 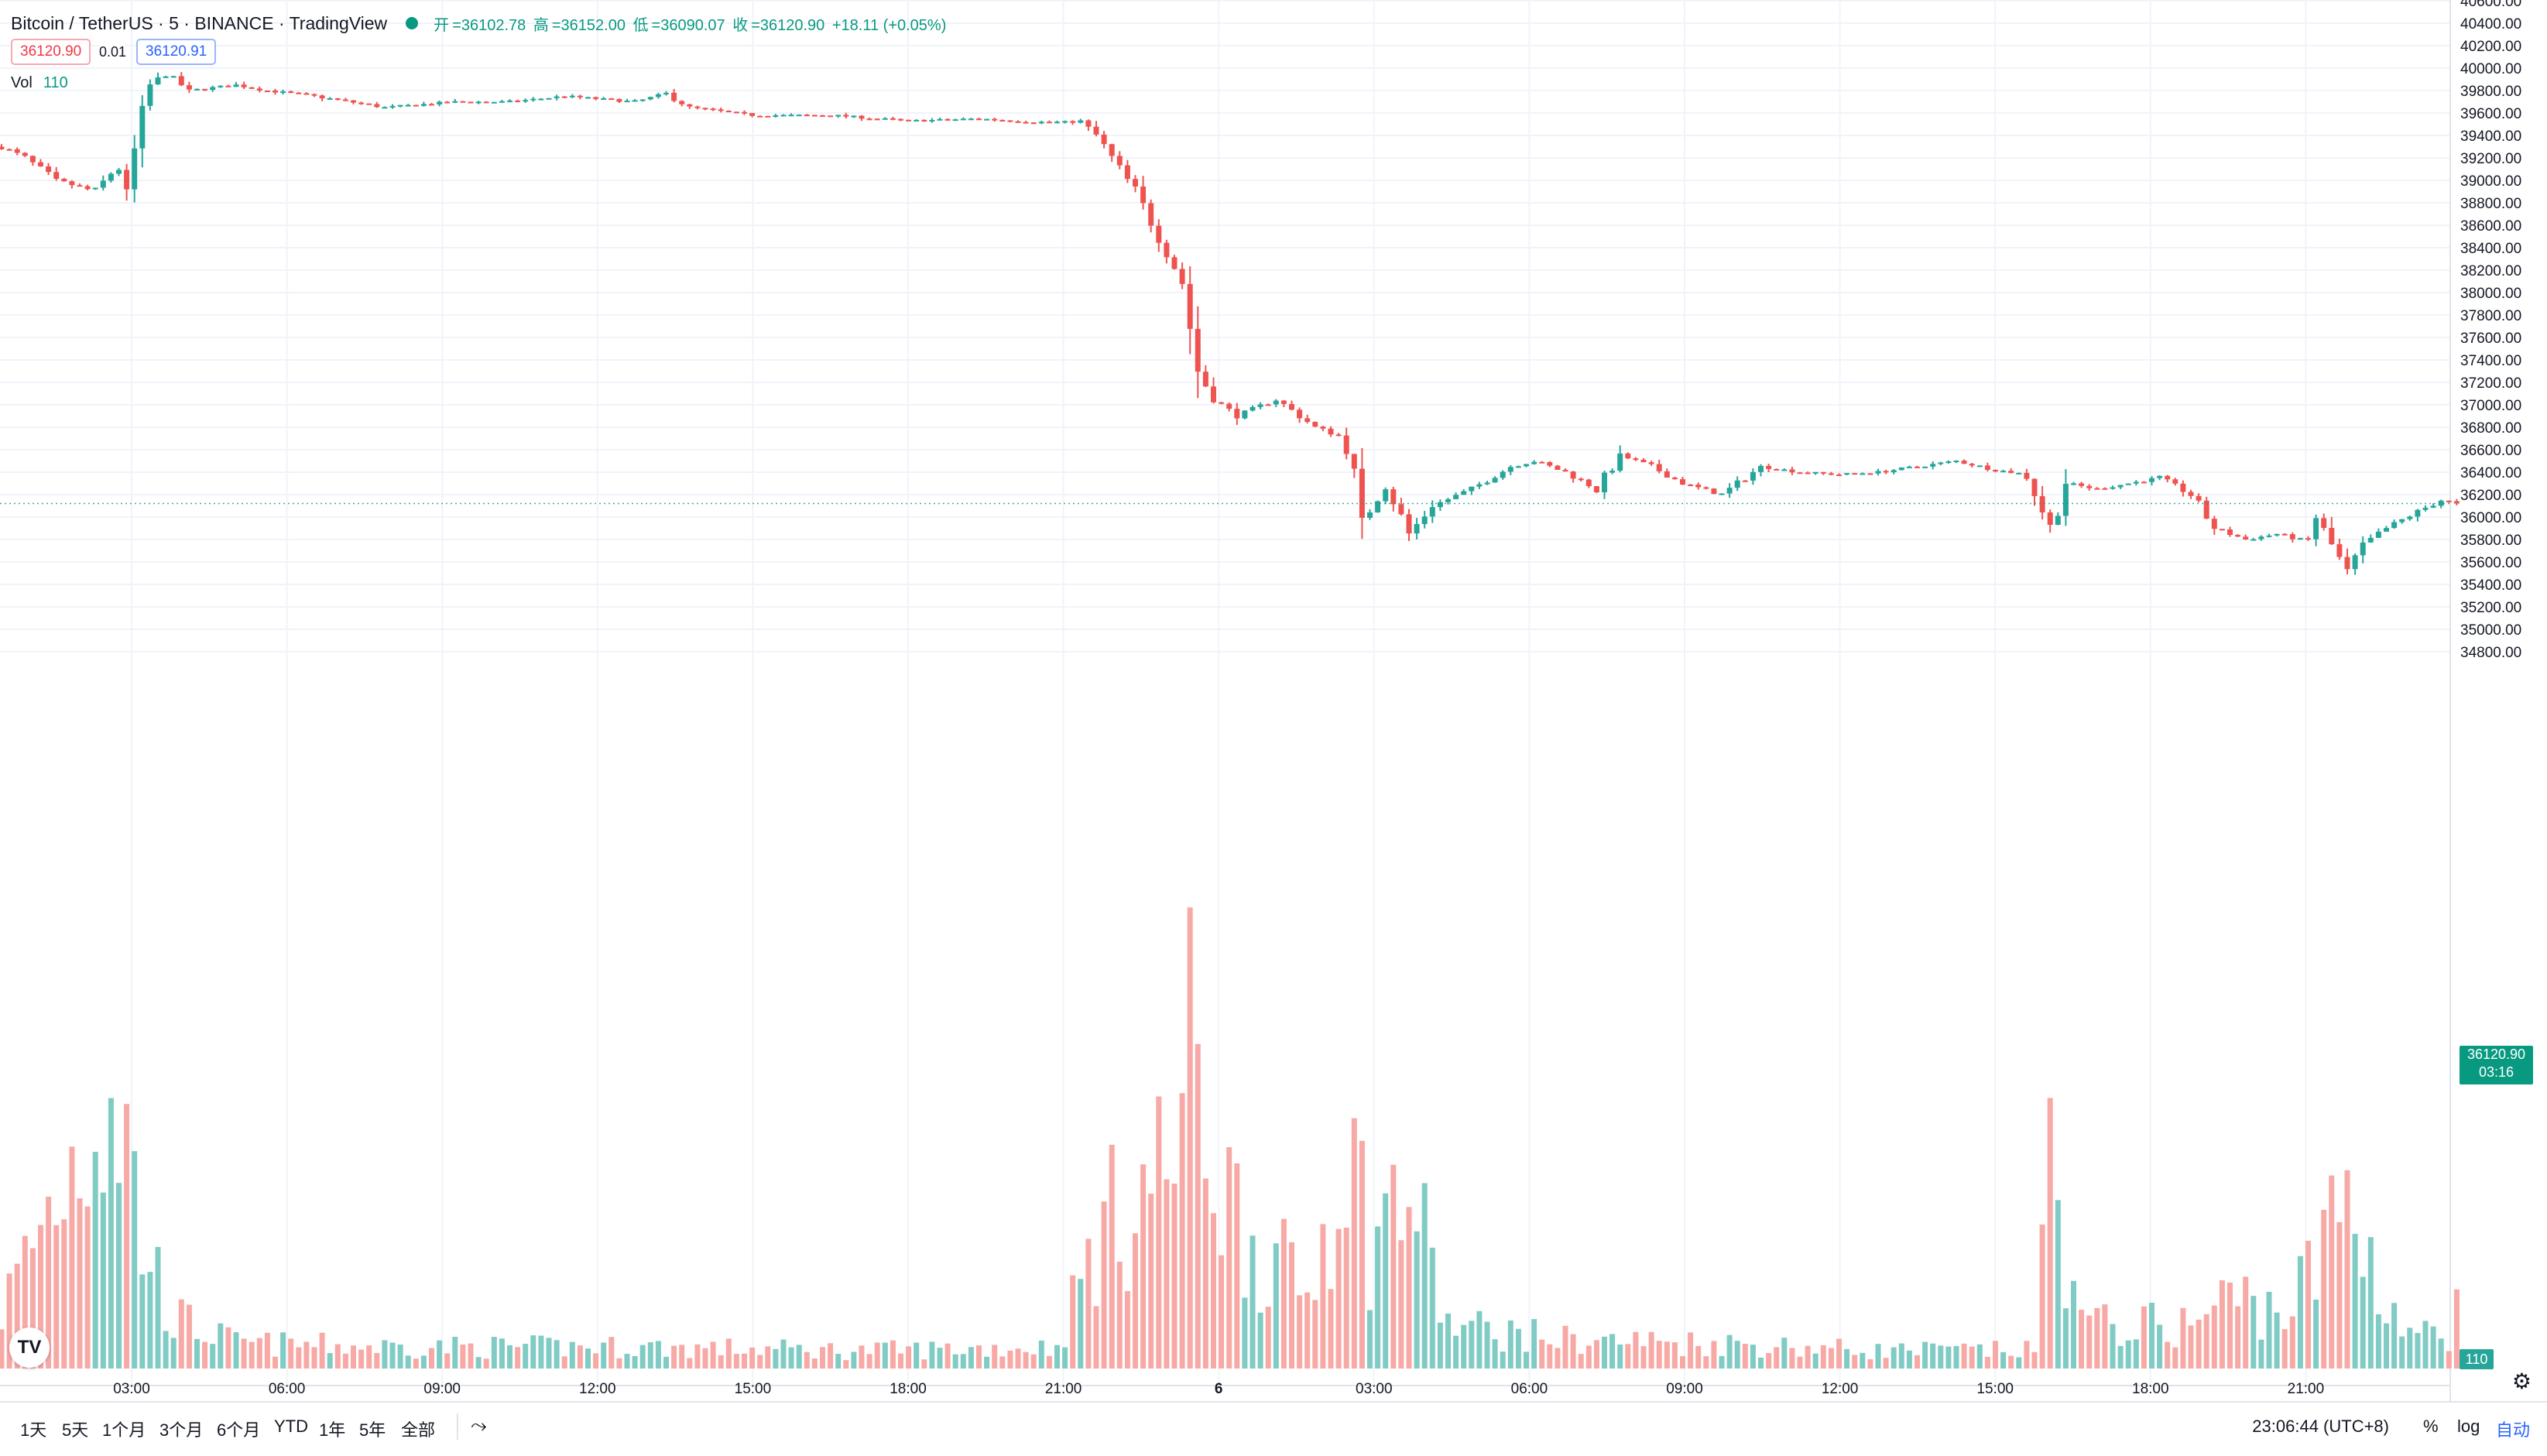 What do you see at coordinates (2490, 496) in the screenshot?
I see `price-tick-label: 36200.00` at bounding box center [2490, 496].